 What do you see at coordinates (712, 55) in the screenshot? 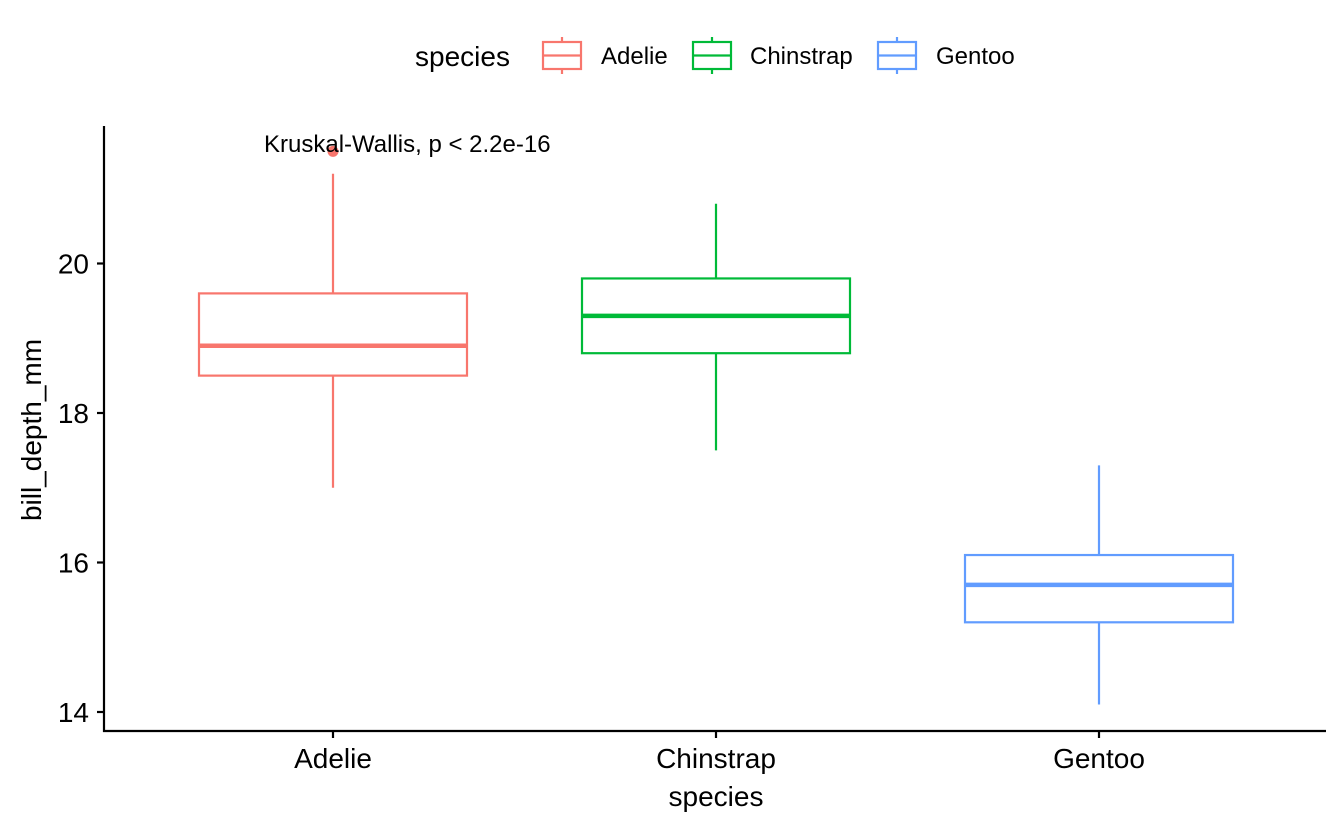
I see `legend-key-chinstrap` at bounding box center [712, 55].